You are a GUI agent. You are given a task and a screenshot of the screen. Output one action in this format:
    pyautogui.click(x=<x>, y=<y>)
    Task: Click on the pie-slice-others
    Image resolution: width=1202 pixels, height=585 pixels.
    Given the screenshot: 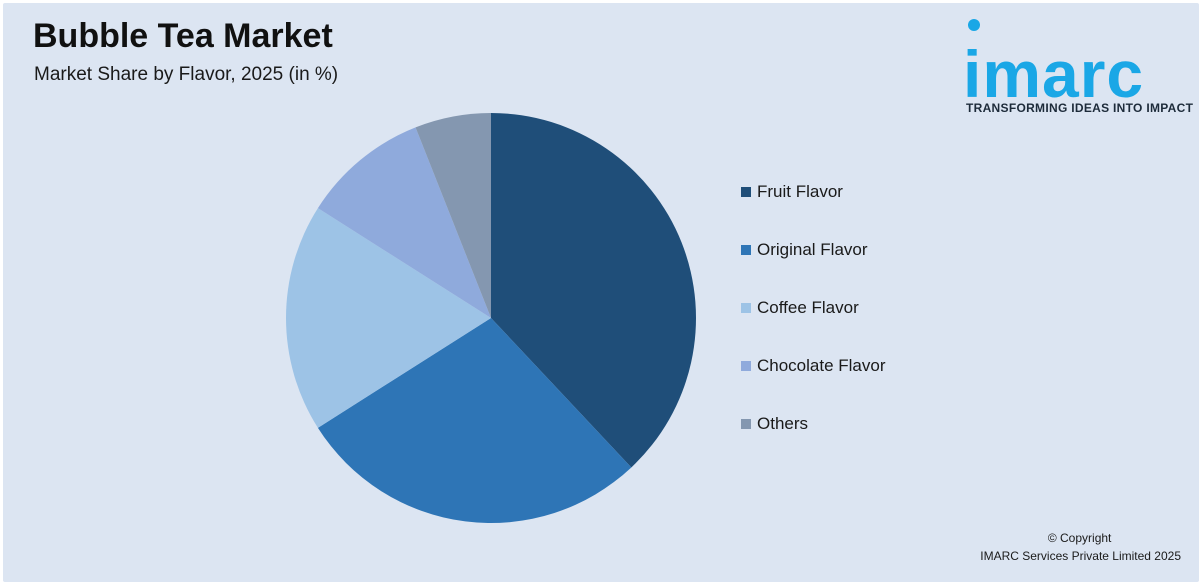 What is the action you would take?
    pyautogui.click(x=453, y=215)
    